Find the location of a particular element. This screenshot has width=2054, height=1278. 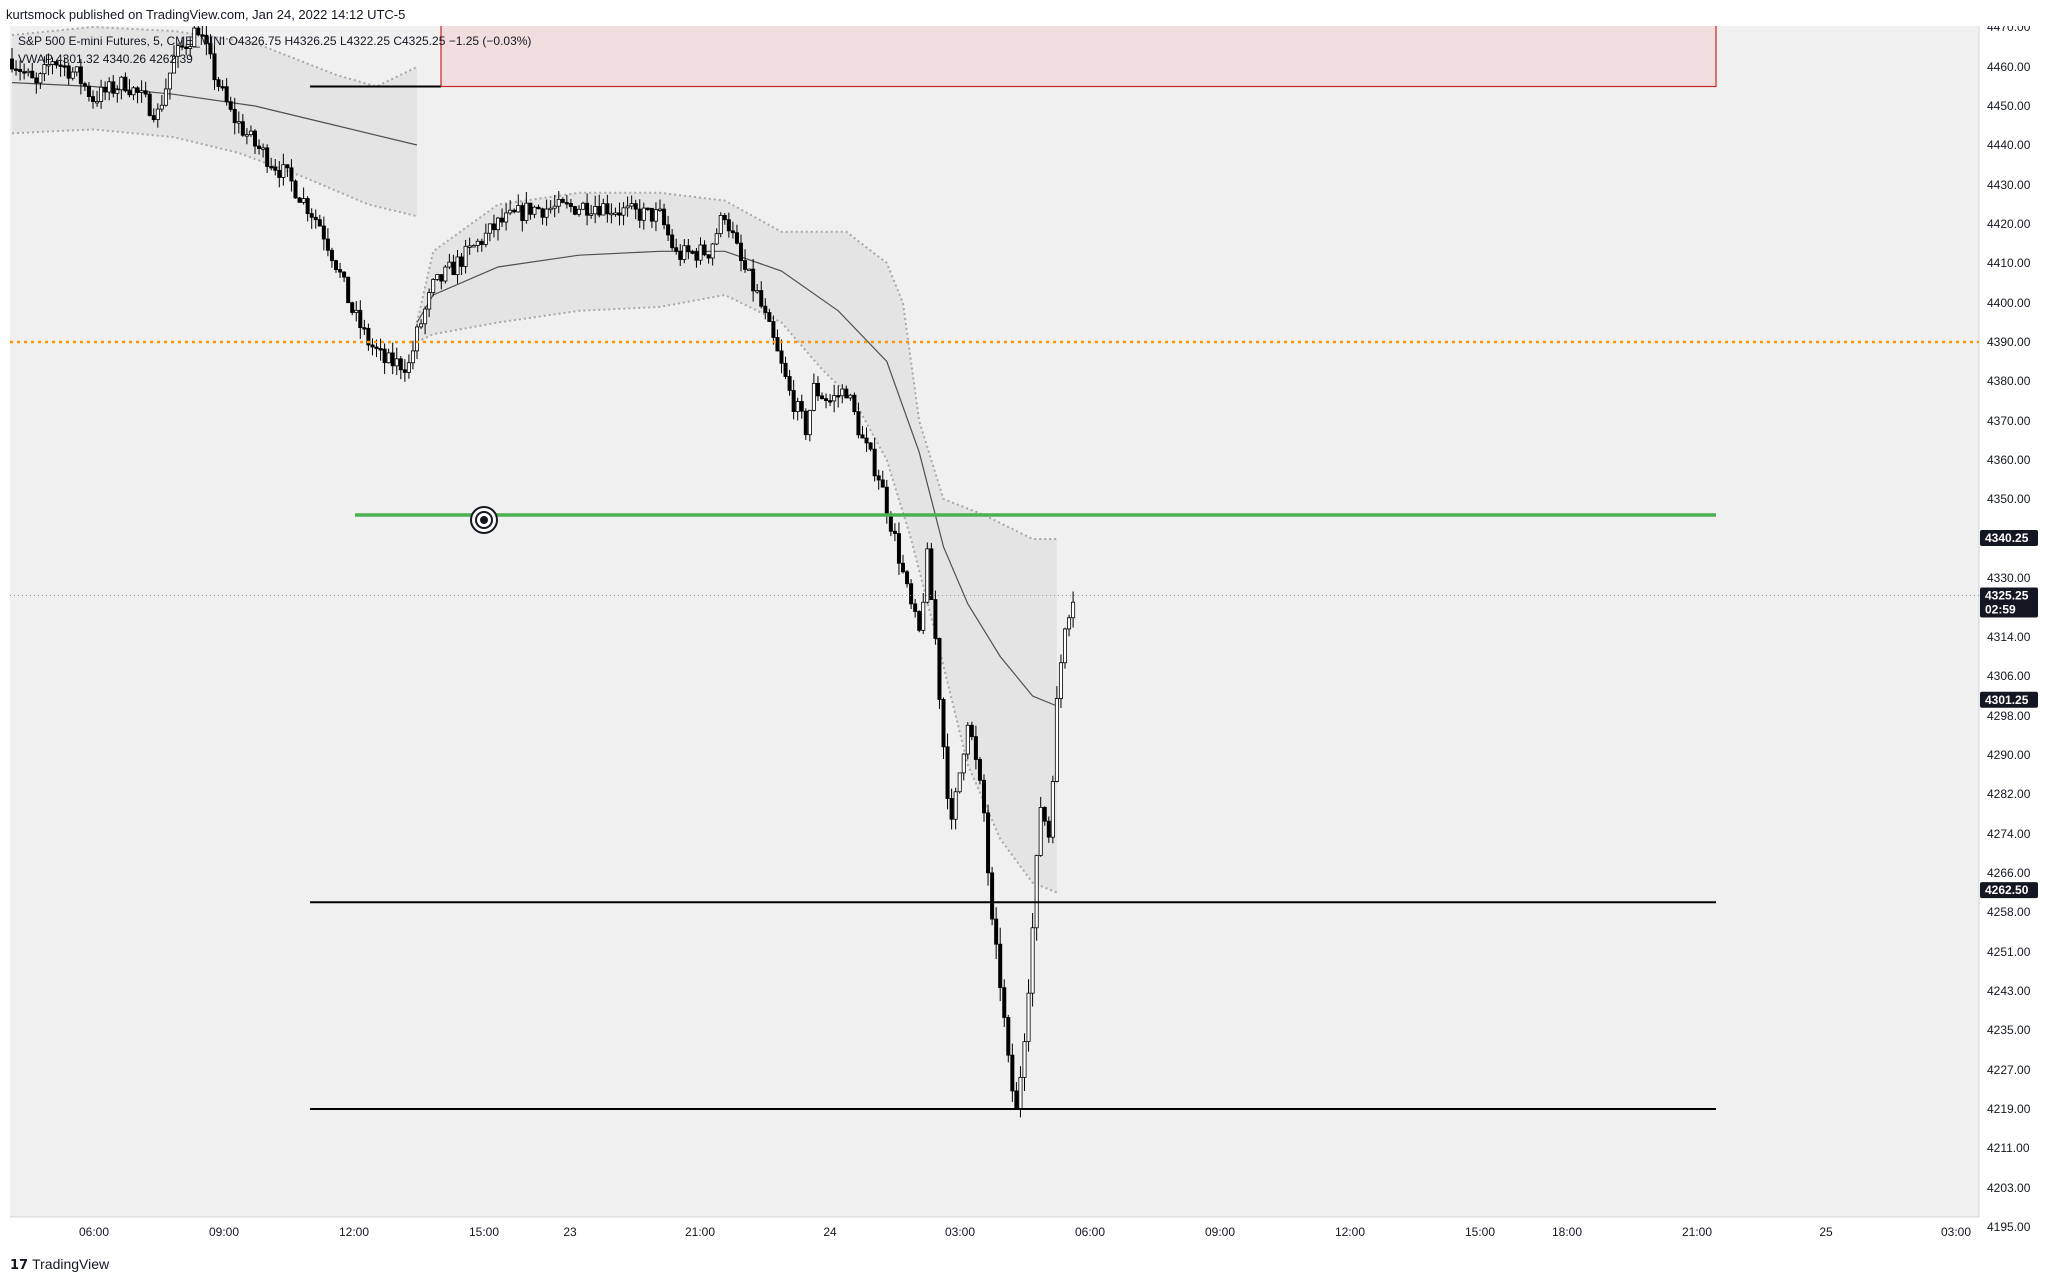

price-tick-label: 4370.00 is located at coordinates (2009, 421).